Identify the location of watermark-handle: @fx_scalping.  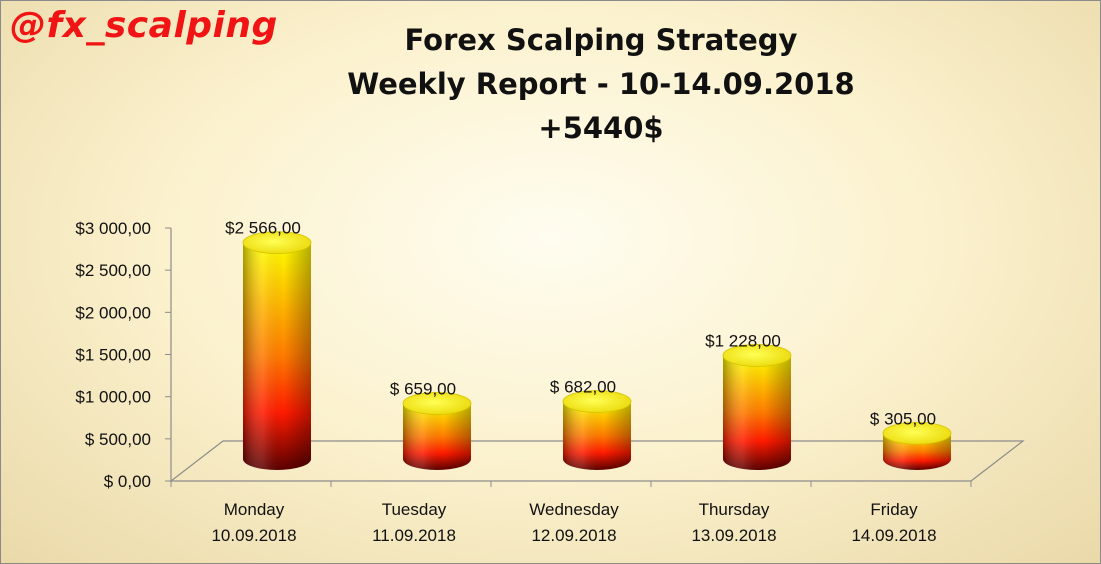
(144, 25).